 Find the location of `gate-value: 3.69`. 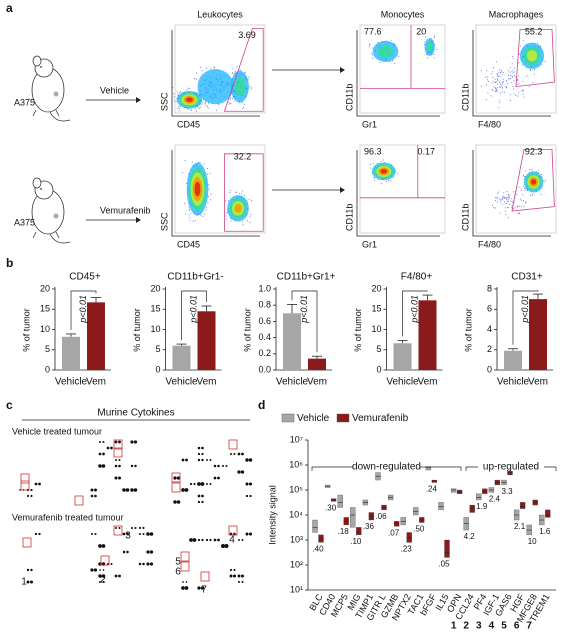

gate-value: 3.69 is located at coordinates (247, 35).